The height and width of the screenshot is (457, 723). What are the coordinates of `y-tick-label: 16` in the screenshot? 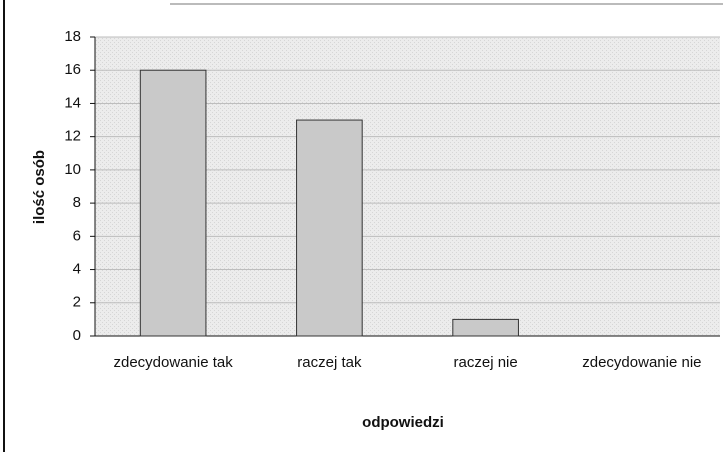 It's located at (72, 69).